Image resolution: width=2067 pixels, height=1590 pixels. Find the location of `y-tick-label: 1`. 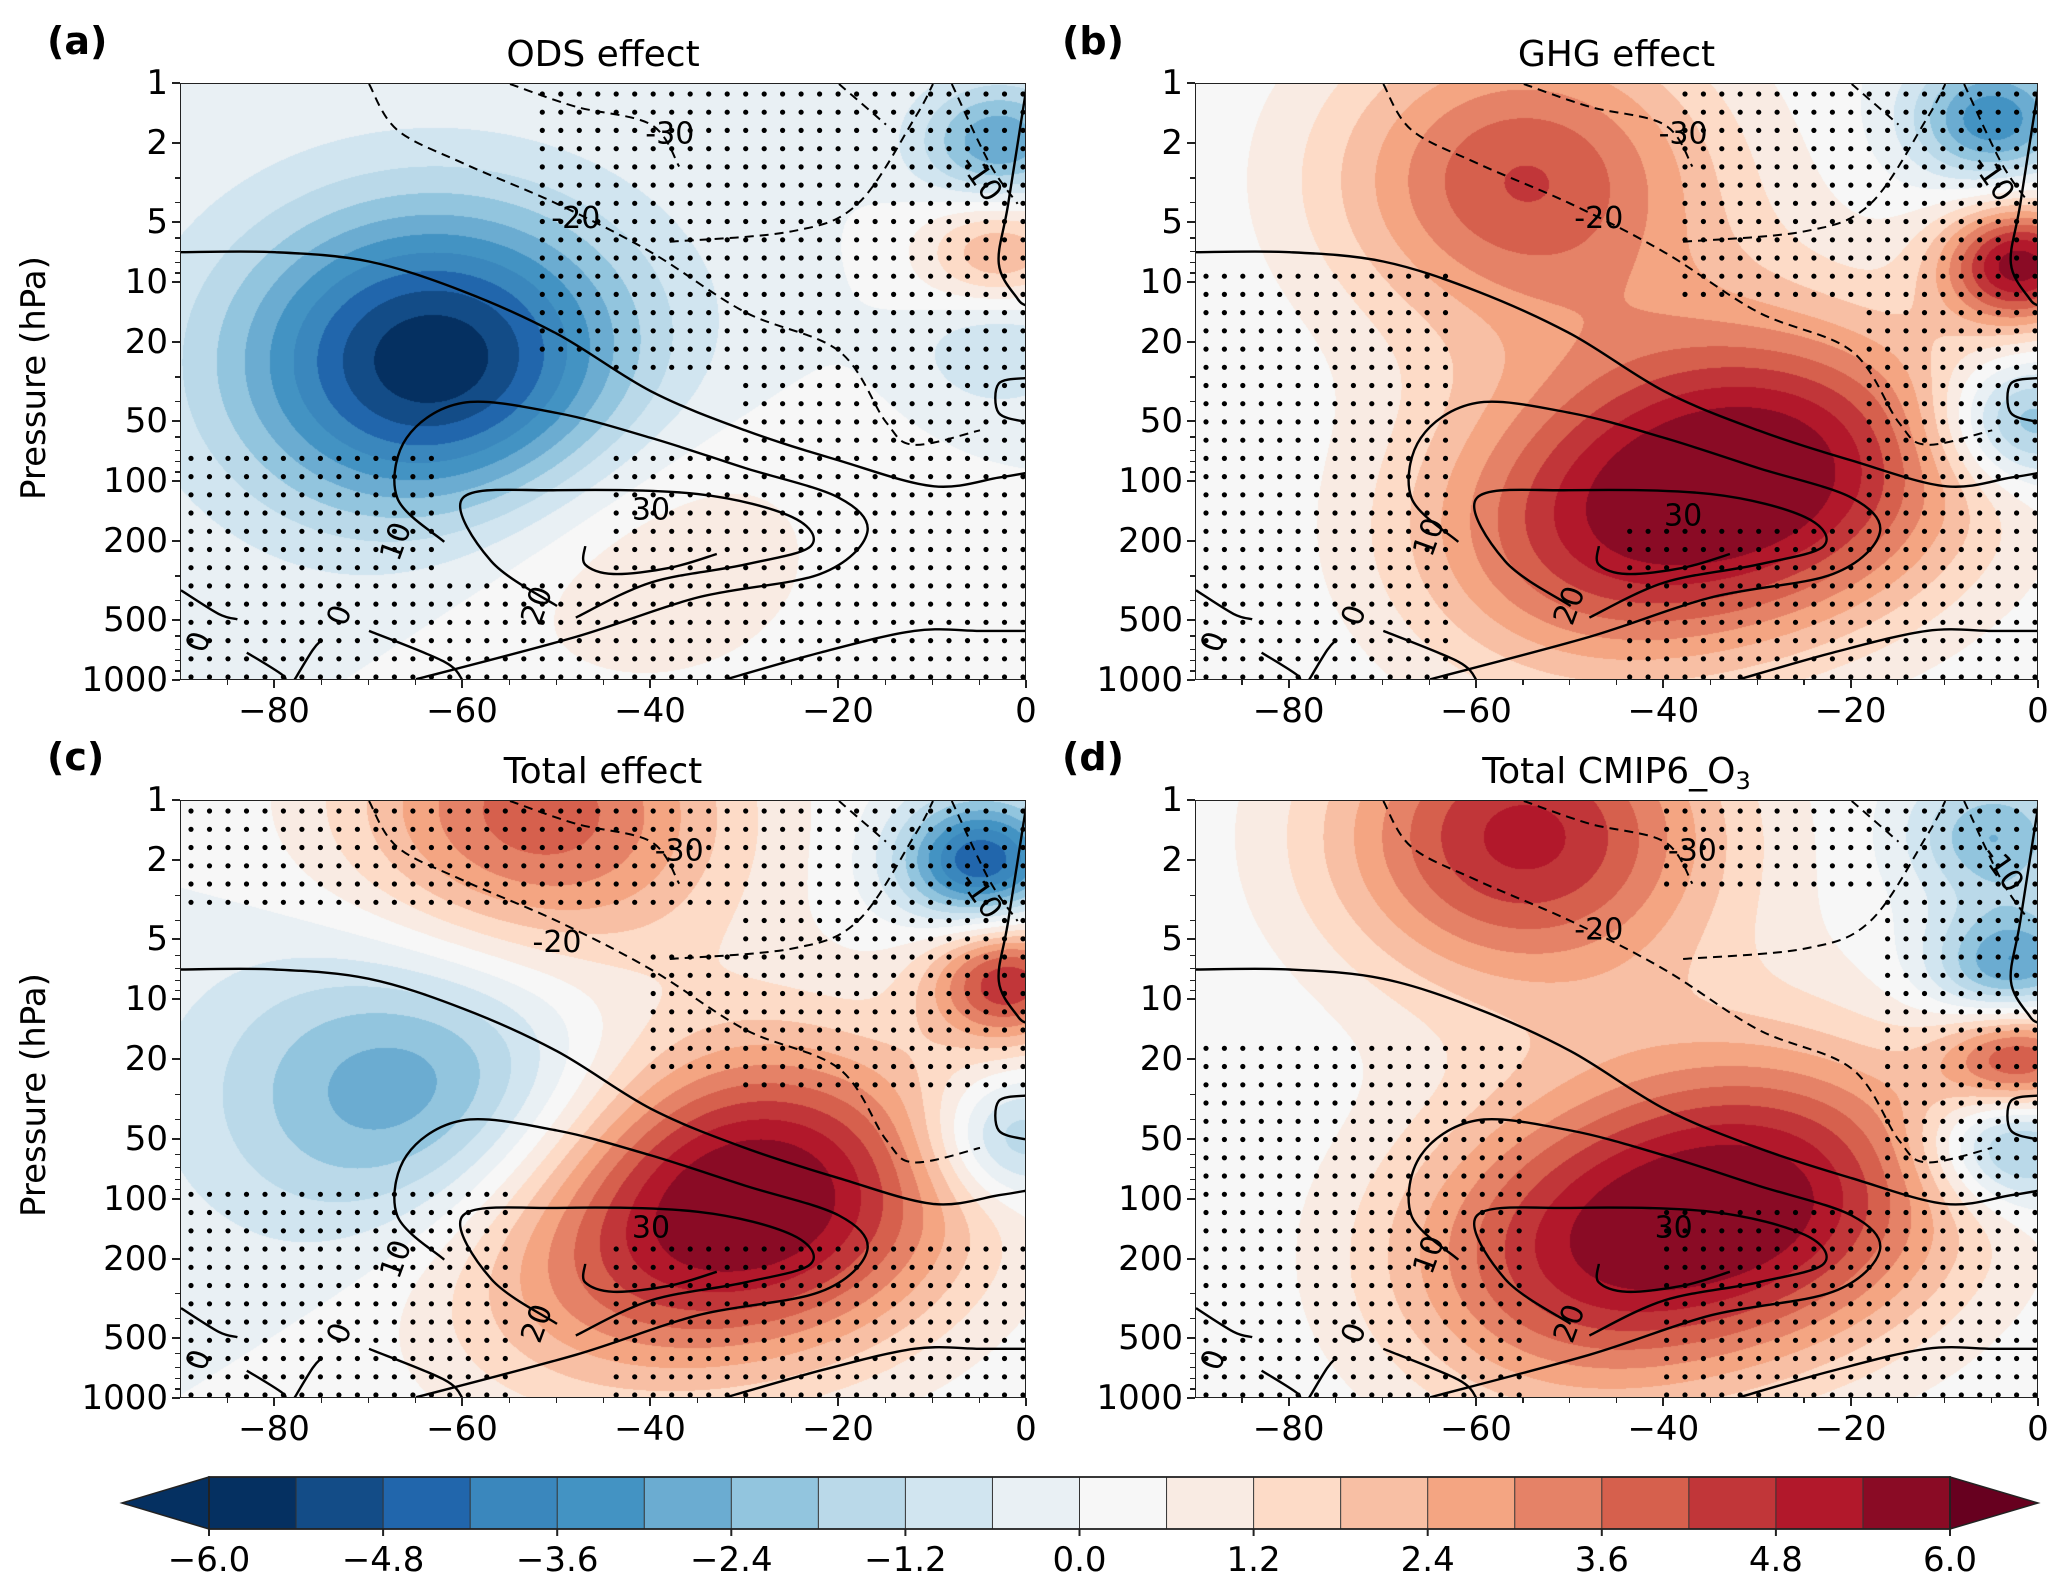

y-tick-label: 1 is located at coordinates (157, 83).